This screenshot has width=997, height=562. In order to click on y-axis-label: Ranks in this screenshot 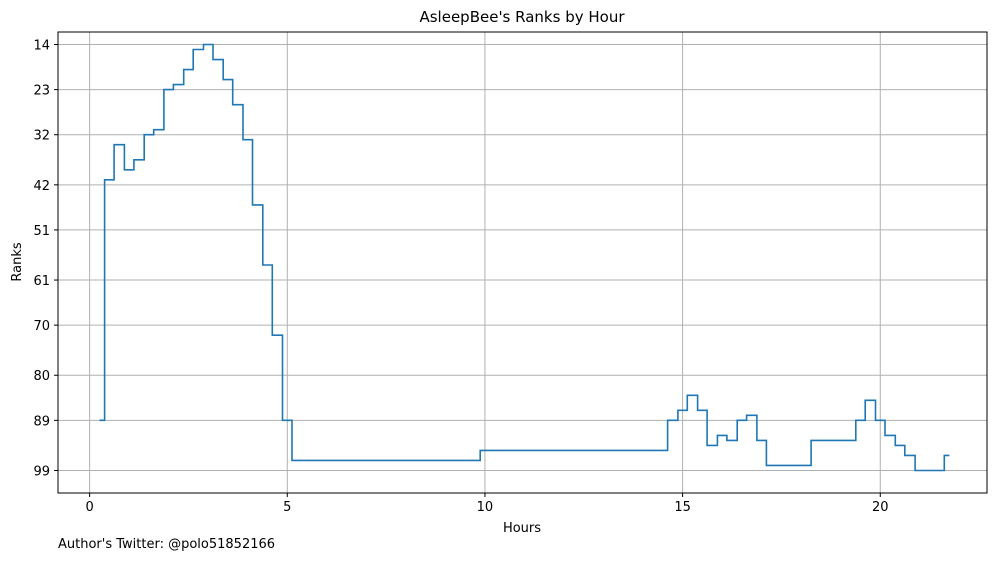, I will do `click(17, 261)`.